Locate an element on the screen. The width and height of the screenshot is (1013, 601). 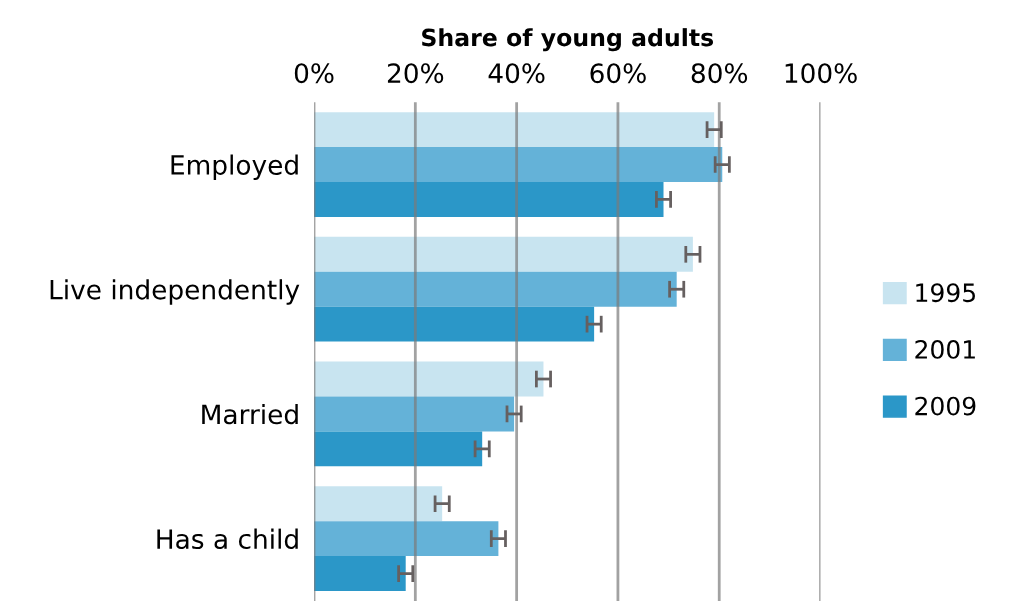
y-tick-label: Has a child is located at coordinates (227, 539).